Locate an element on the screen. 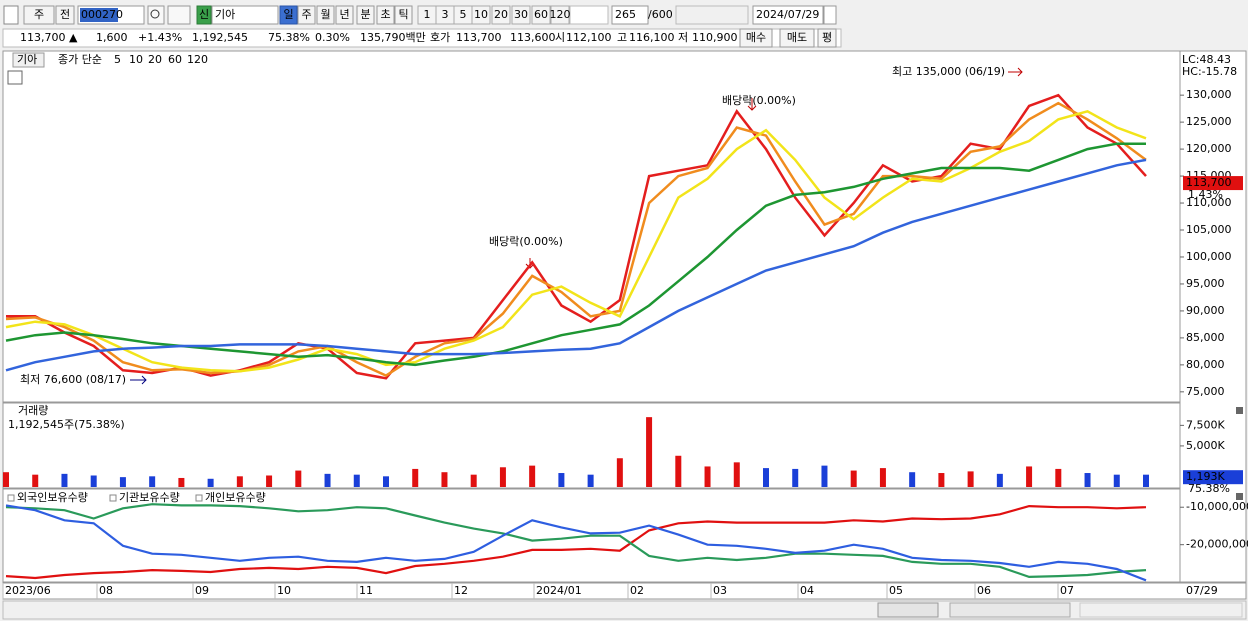 The height and width of the screenshot is (621, 1248). avg-button-box is located at coordinates (827, 38).